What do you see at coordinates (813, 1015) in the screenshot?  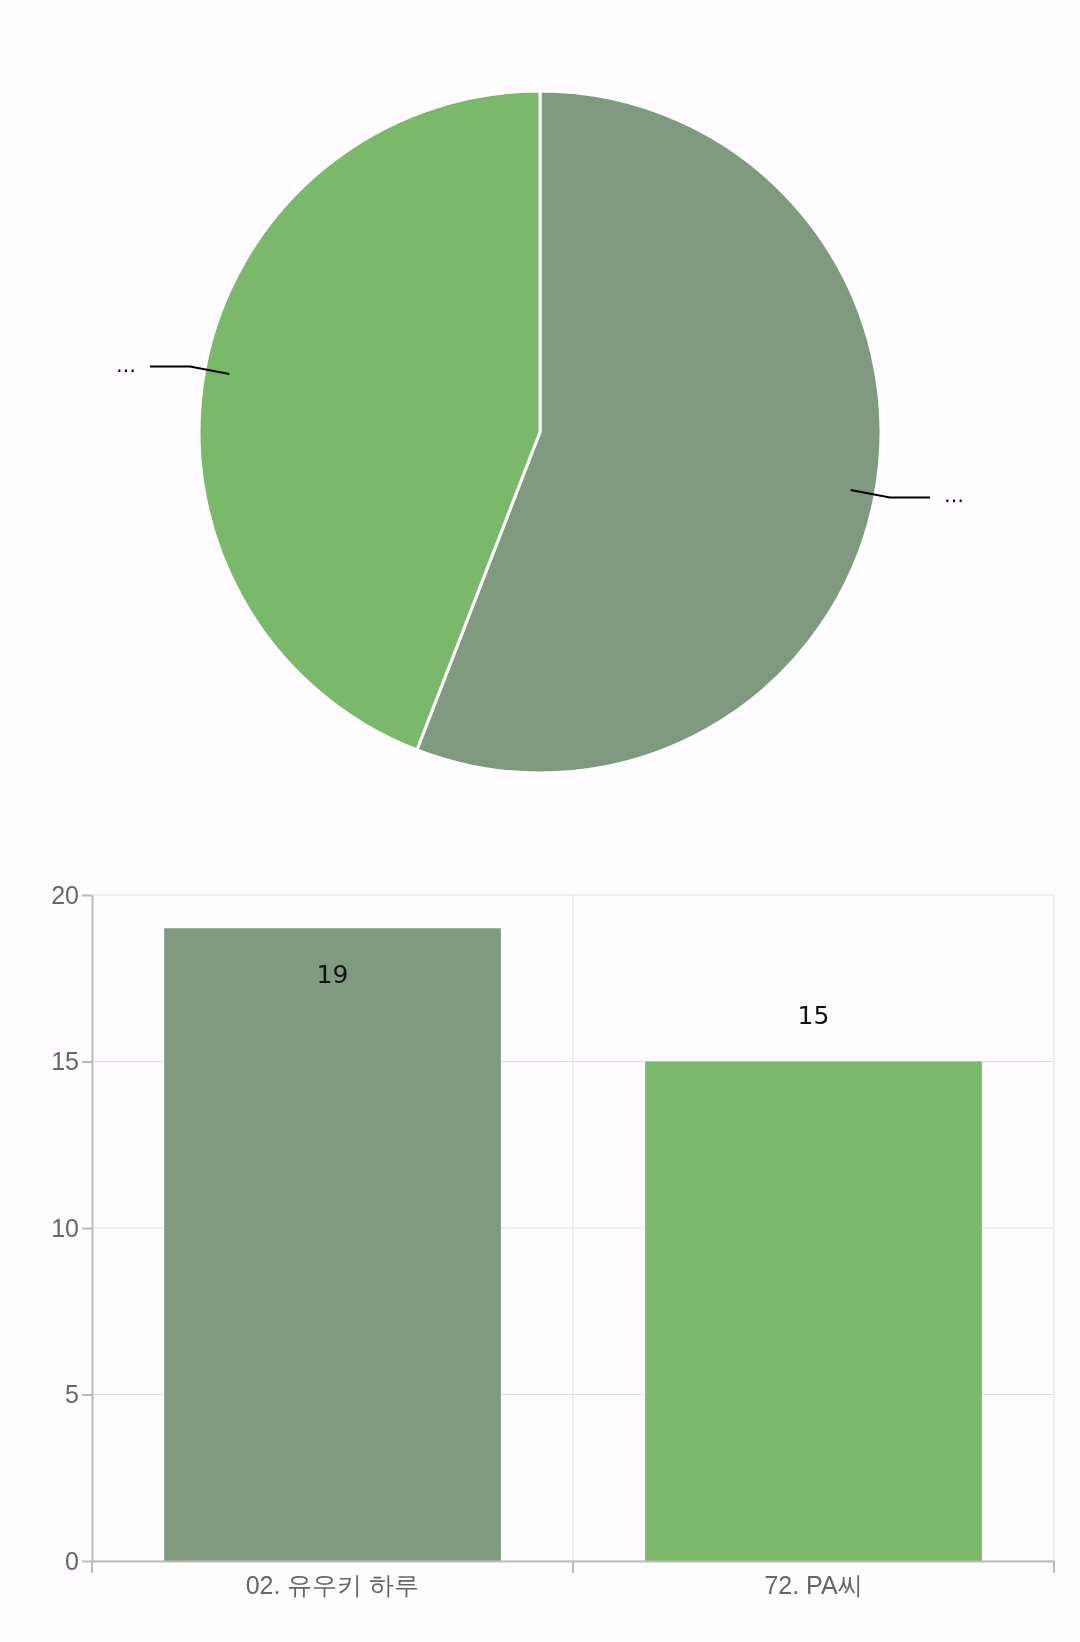 I see `data-label: 15` at bounding box center [813, 1015].